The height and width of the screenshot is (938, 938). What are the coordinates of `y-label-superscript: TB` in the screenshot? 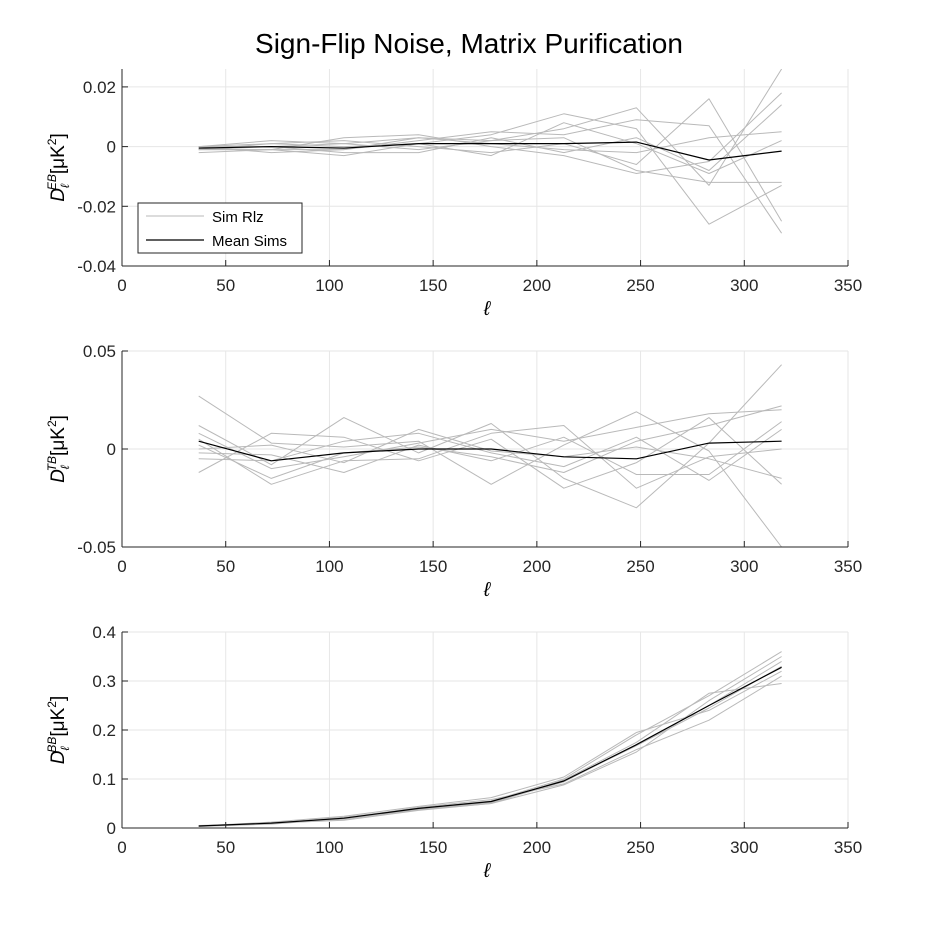 It's located at (52, 463).